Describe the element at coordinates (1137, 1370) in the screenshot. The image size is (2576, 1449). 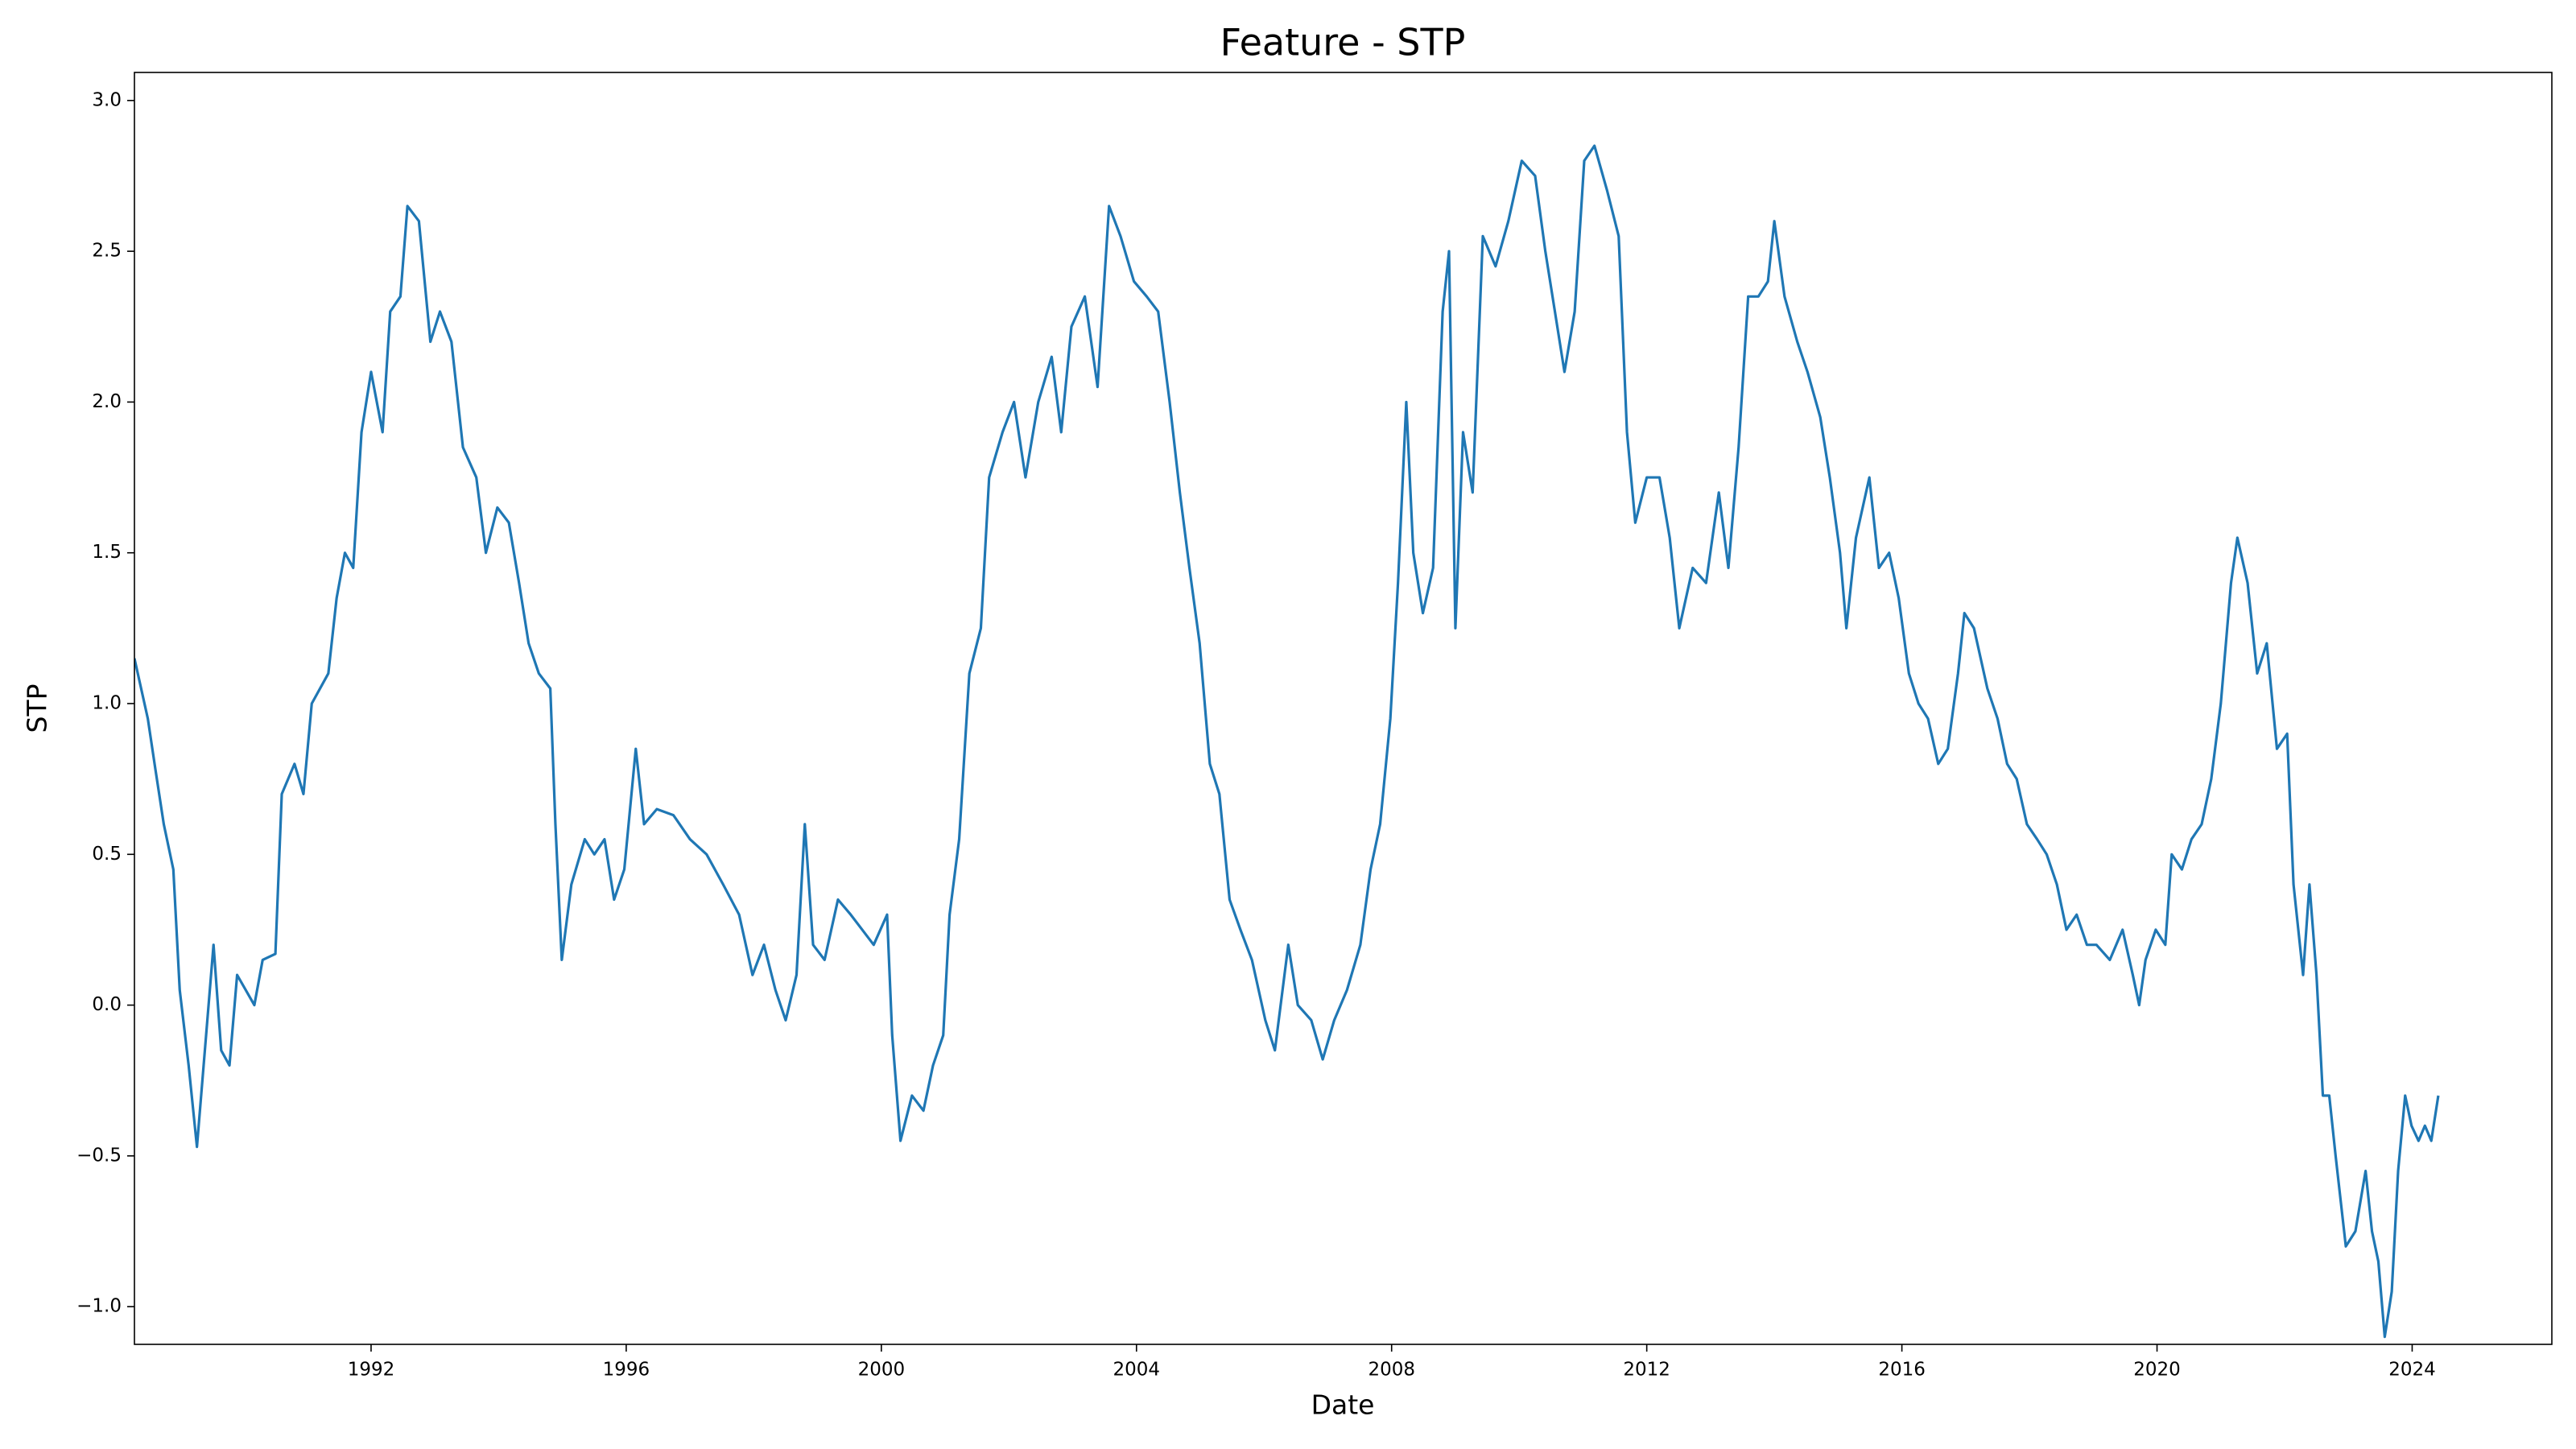
I see `x-tick-label: 2004` at that location.